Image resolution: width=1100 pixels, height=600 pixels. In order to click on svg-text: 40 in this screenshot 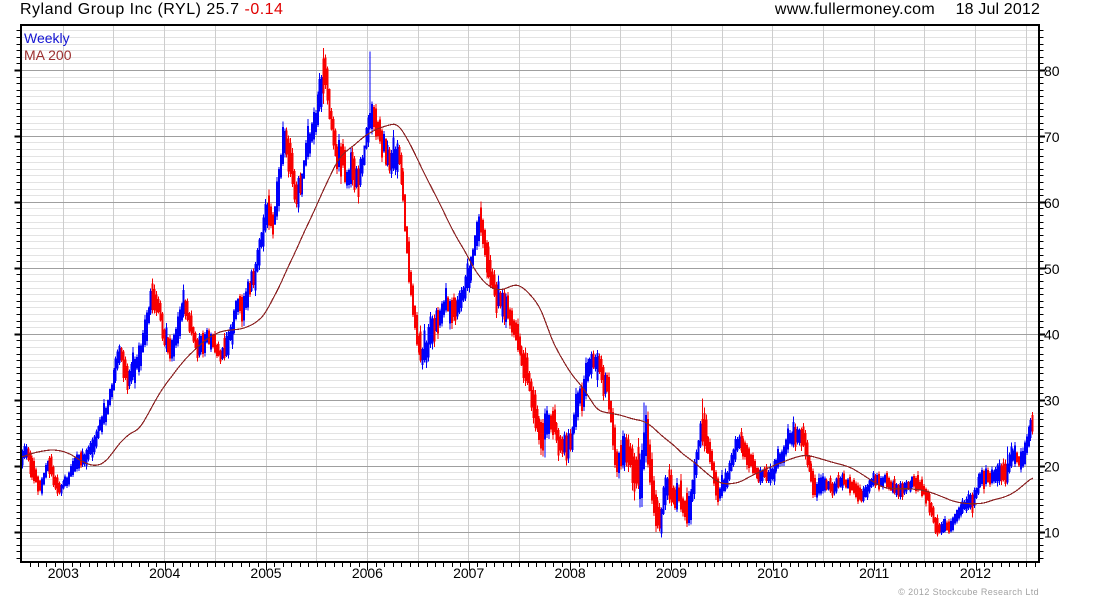, I will do `click(1052, 335)`.